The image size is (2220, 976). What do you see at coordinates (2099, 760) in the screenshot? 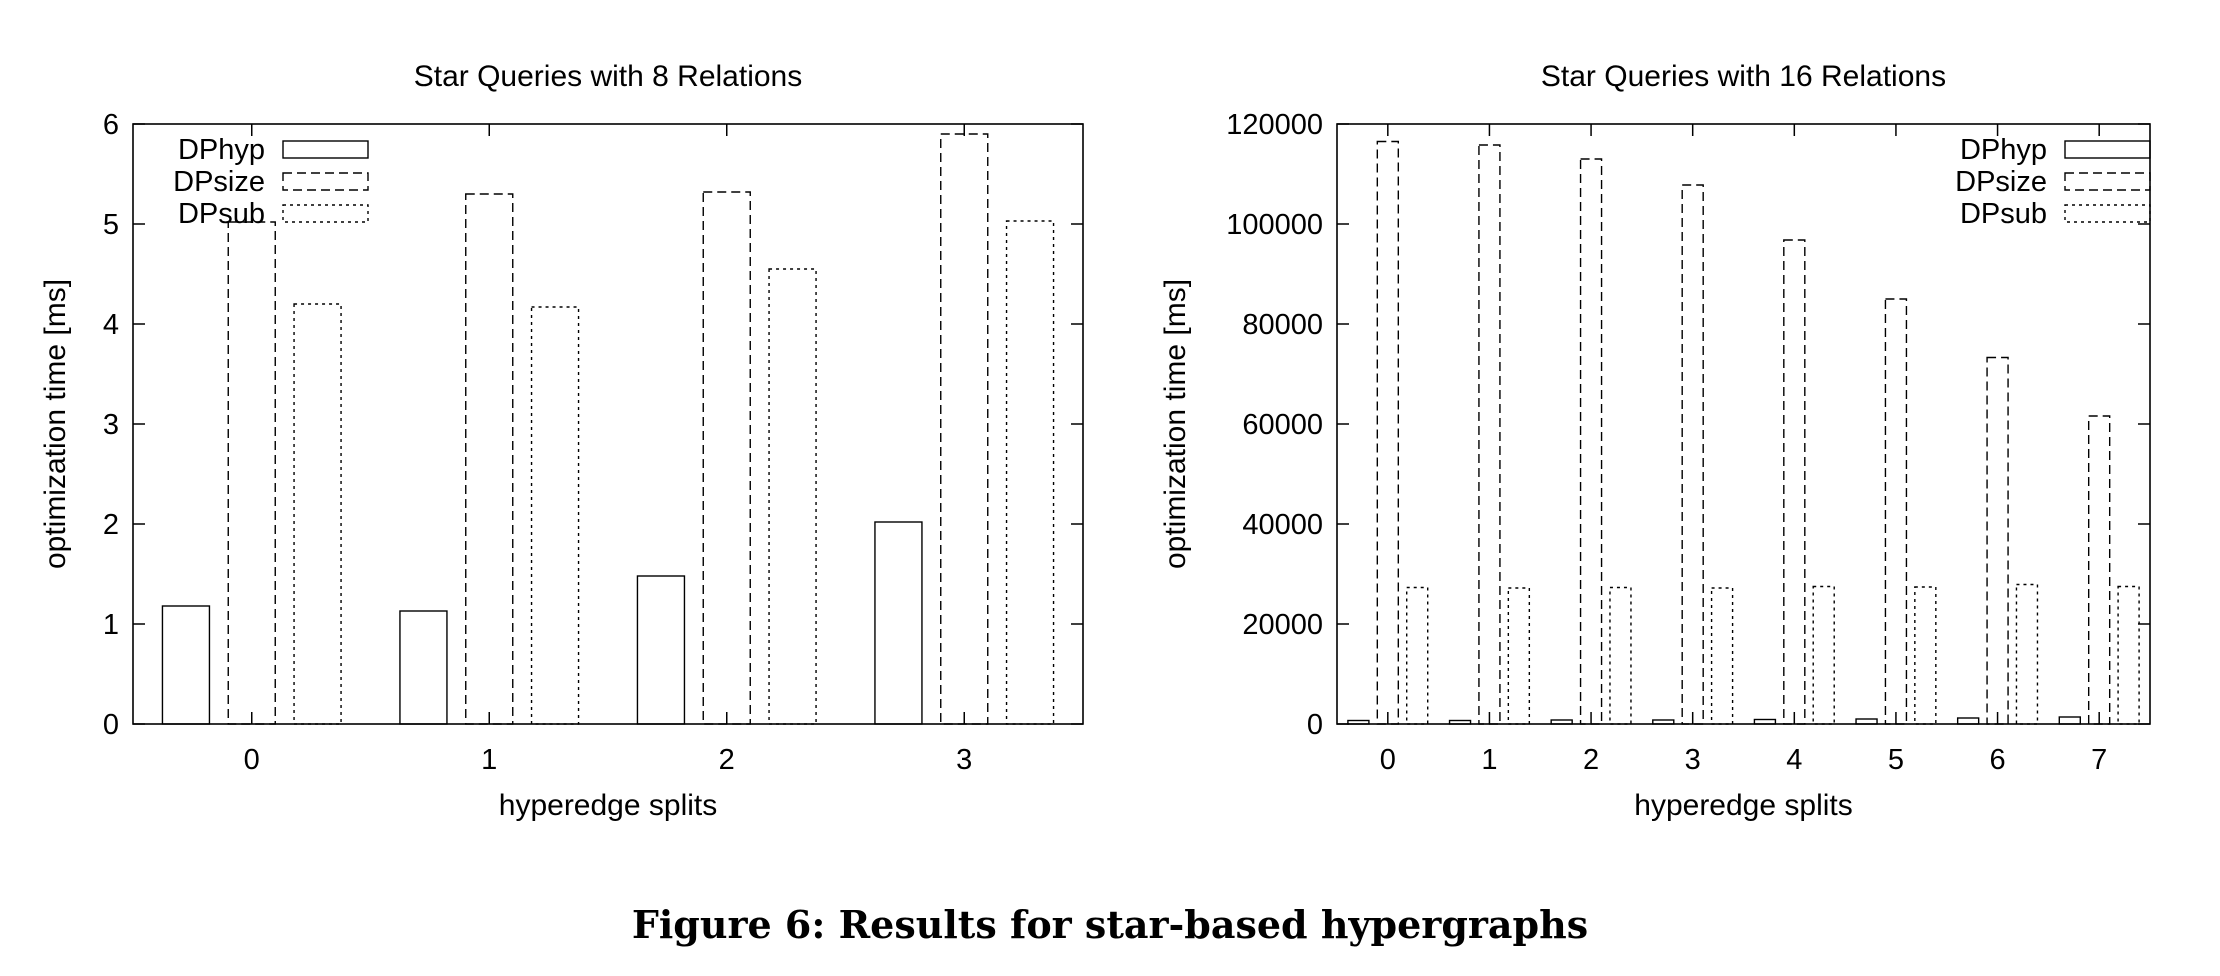
I see `x-tick-label: 7` at bounding box center [2099, 760].